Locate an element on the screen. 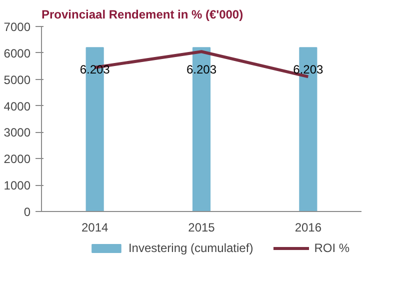 This screenshot has width=401, height=295. y-tick-label: 5000 is located at coordinates (17, 79).